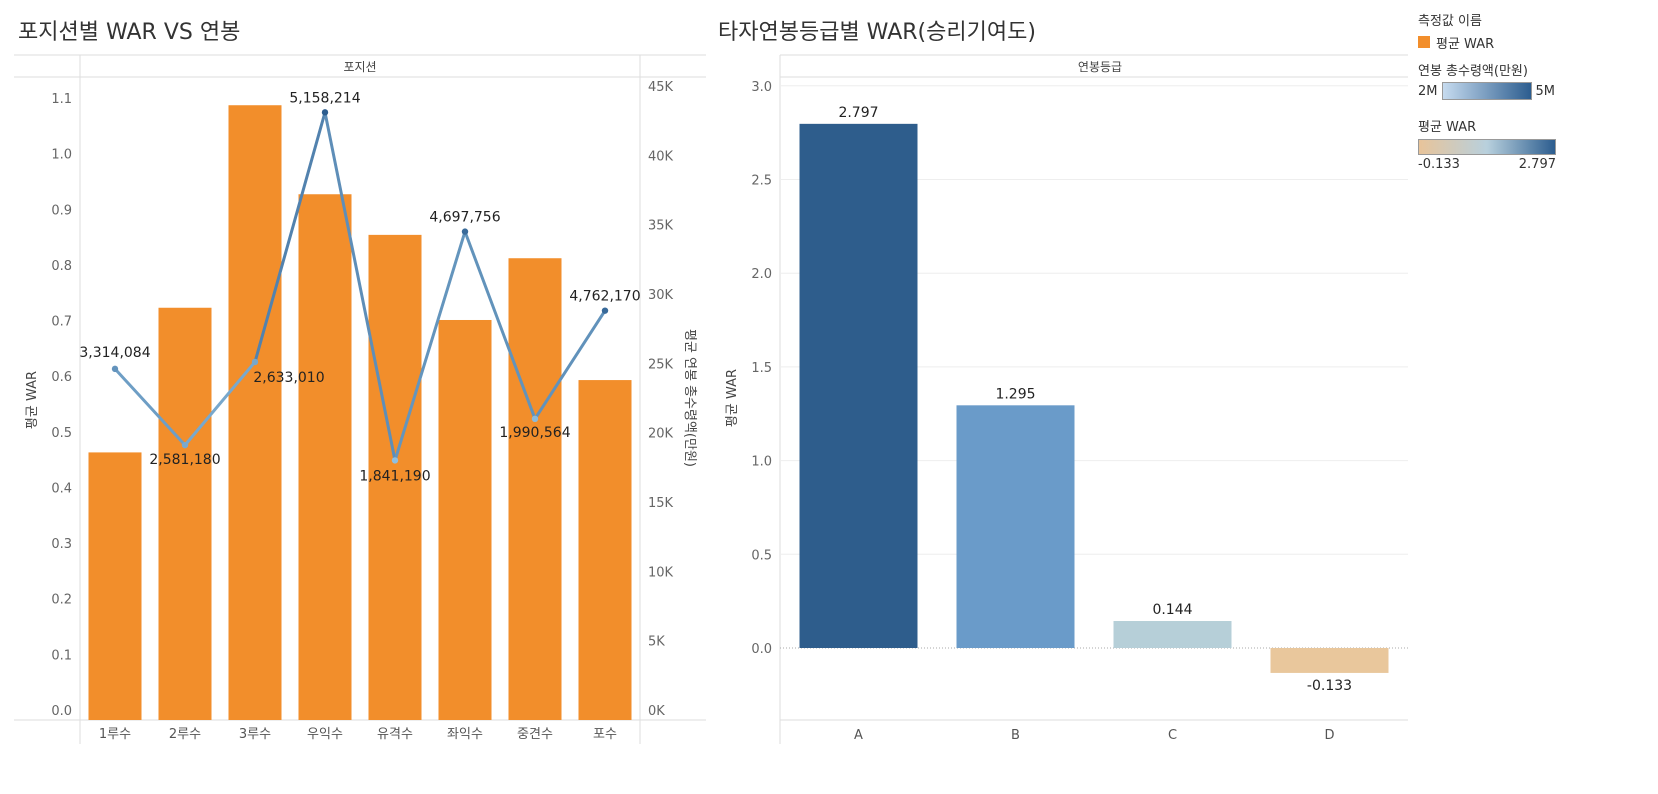 This screenshot has height=794, width=1658. What do you see at coordinates (732, 398) in the screenshot?
I see `right-y-axis-title: 평균 WAR` at bounding box center [732, 398].